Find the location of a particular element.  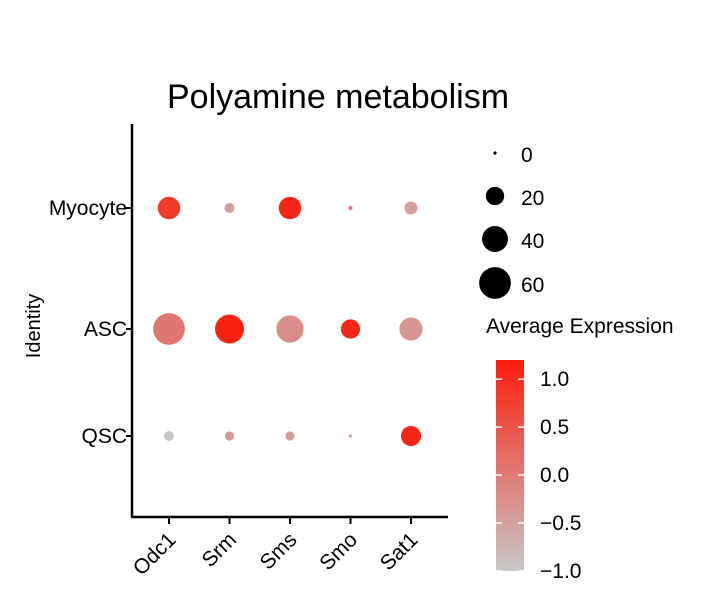

dot-qsc-sat1 is located at coordinates (411, 436).